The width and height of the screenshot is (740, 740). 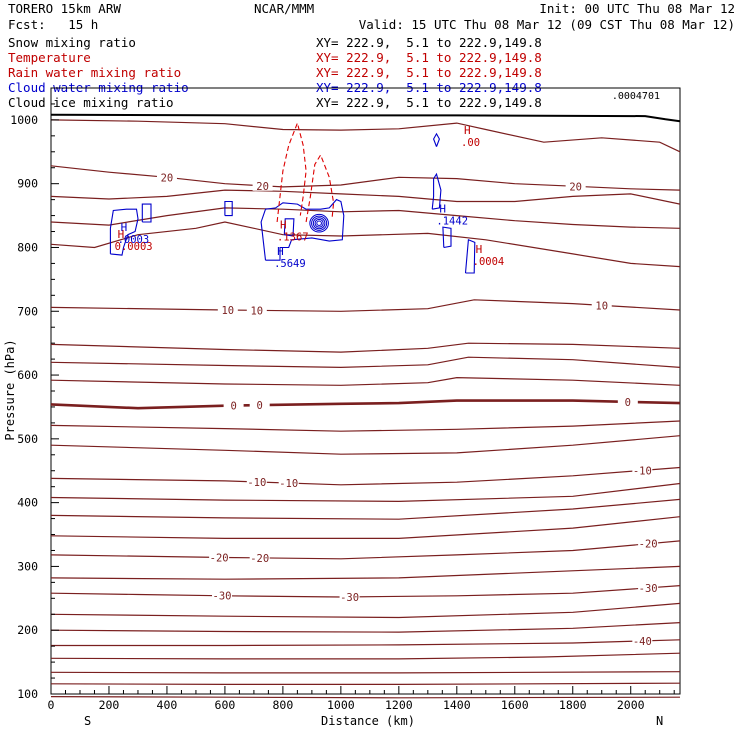 I want to click on legend-cloud-ice-xy: XY= 222.9, 5.1 to 222.9,149.8, so click(x=429, y=102).